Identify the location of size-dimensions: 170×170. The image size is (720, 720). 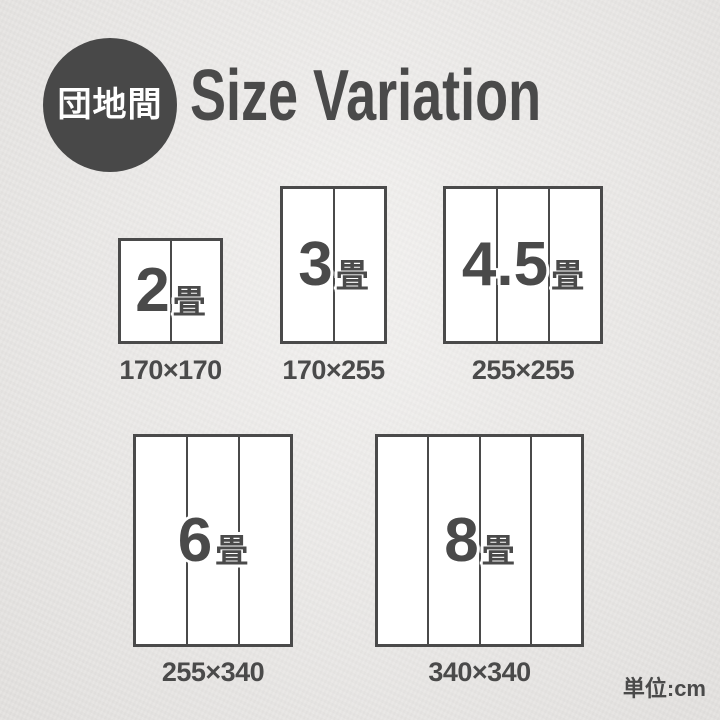
(170, 370).